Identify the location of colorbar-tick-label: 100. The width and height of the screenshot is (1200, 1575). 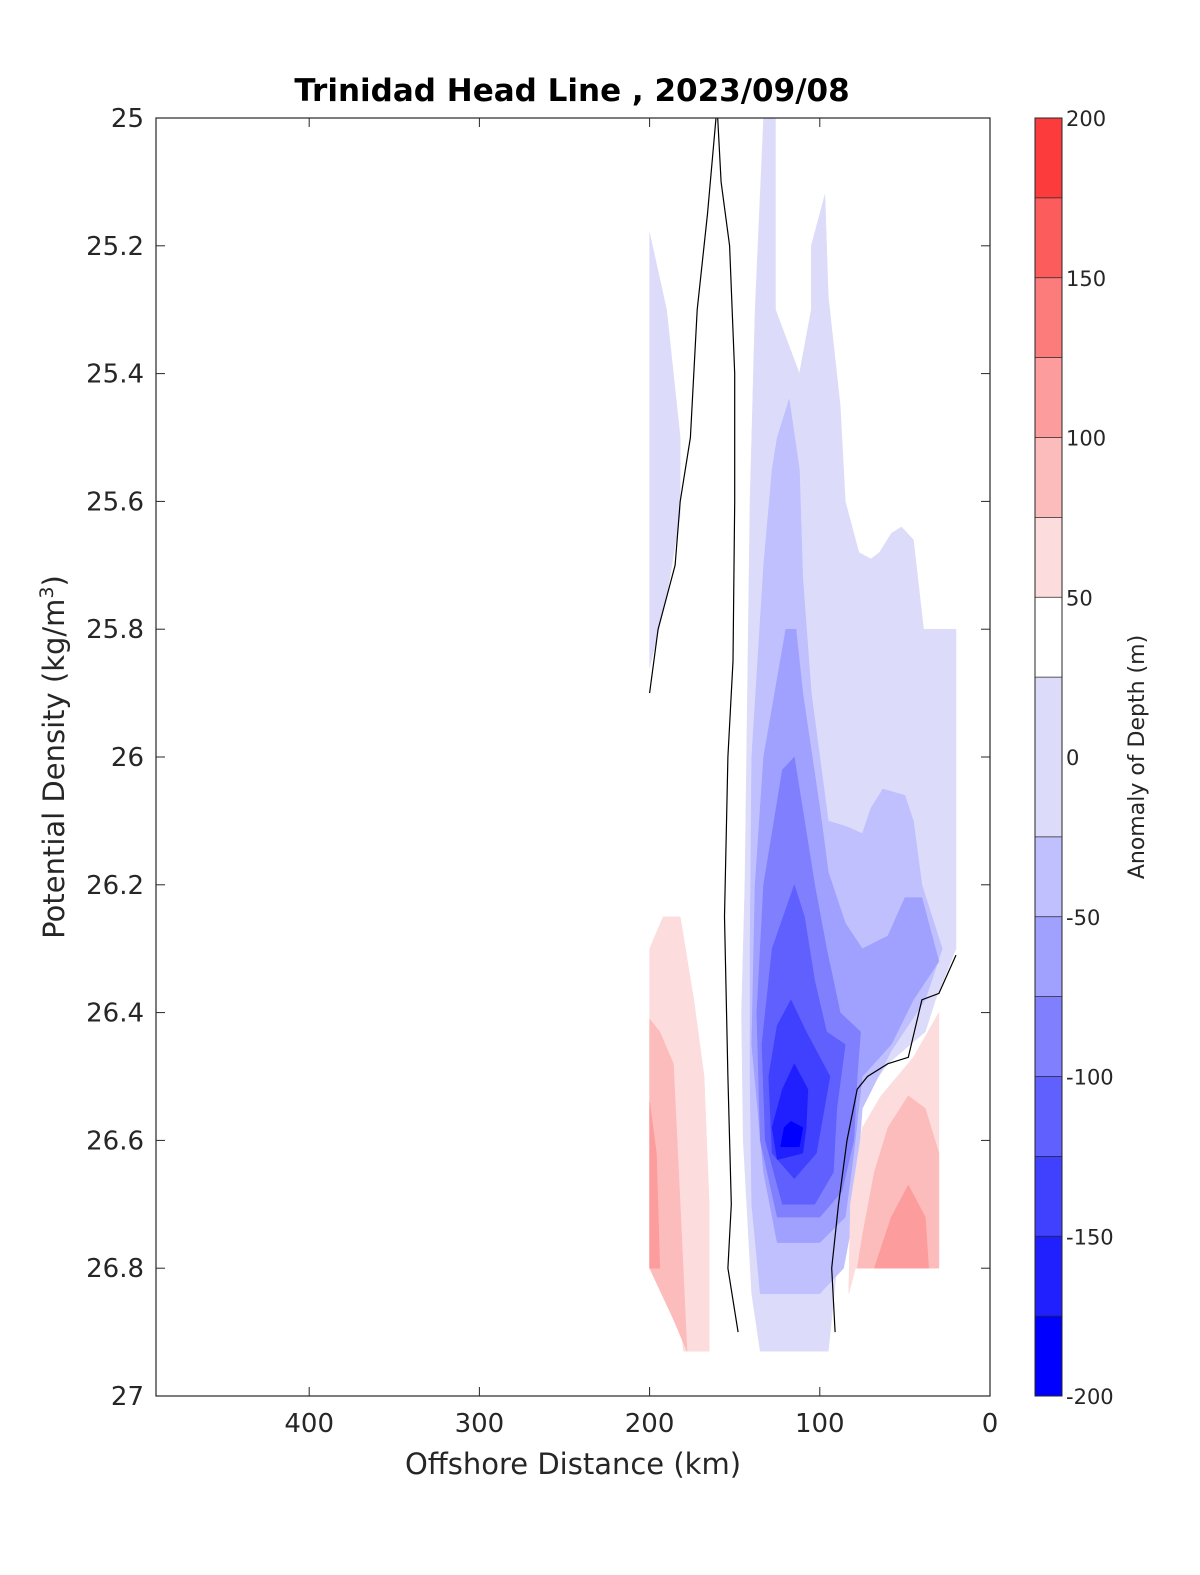
(1086, 439).